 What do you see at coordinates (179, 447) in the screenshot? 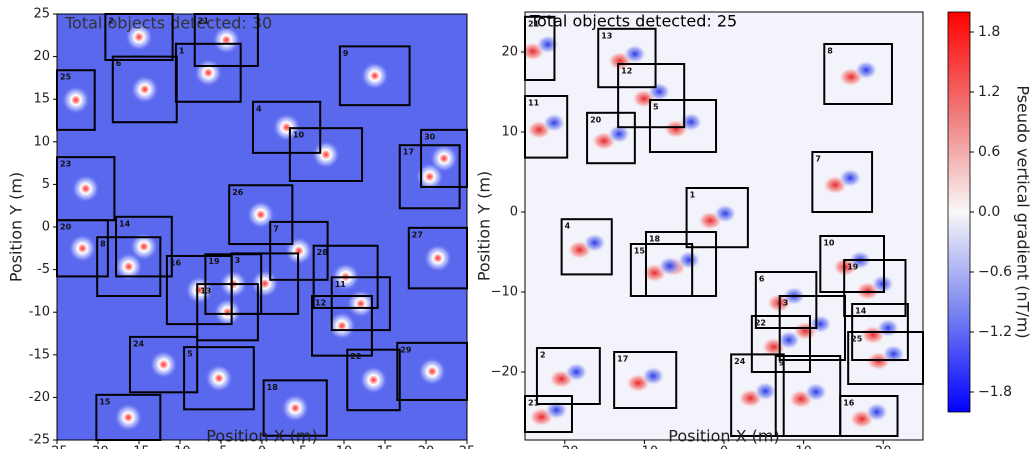
I see `x-tick-label: -10` at bounding box center [179, 447].